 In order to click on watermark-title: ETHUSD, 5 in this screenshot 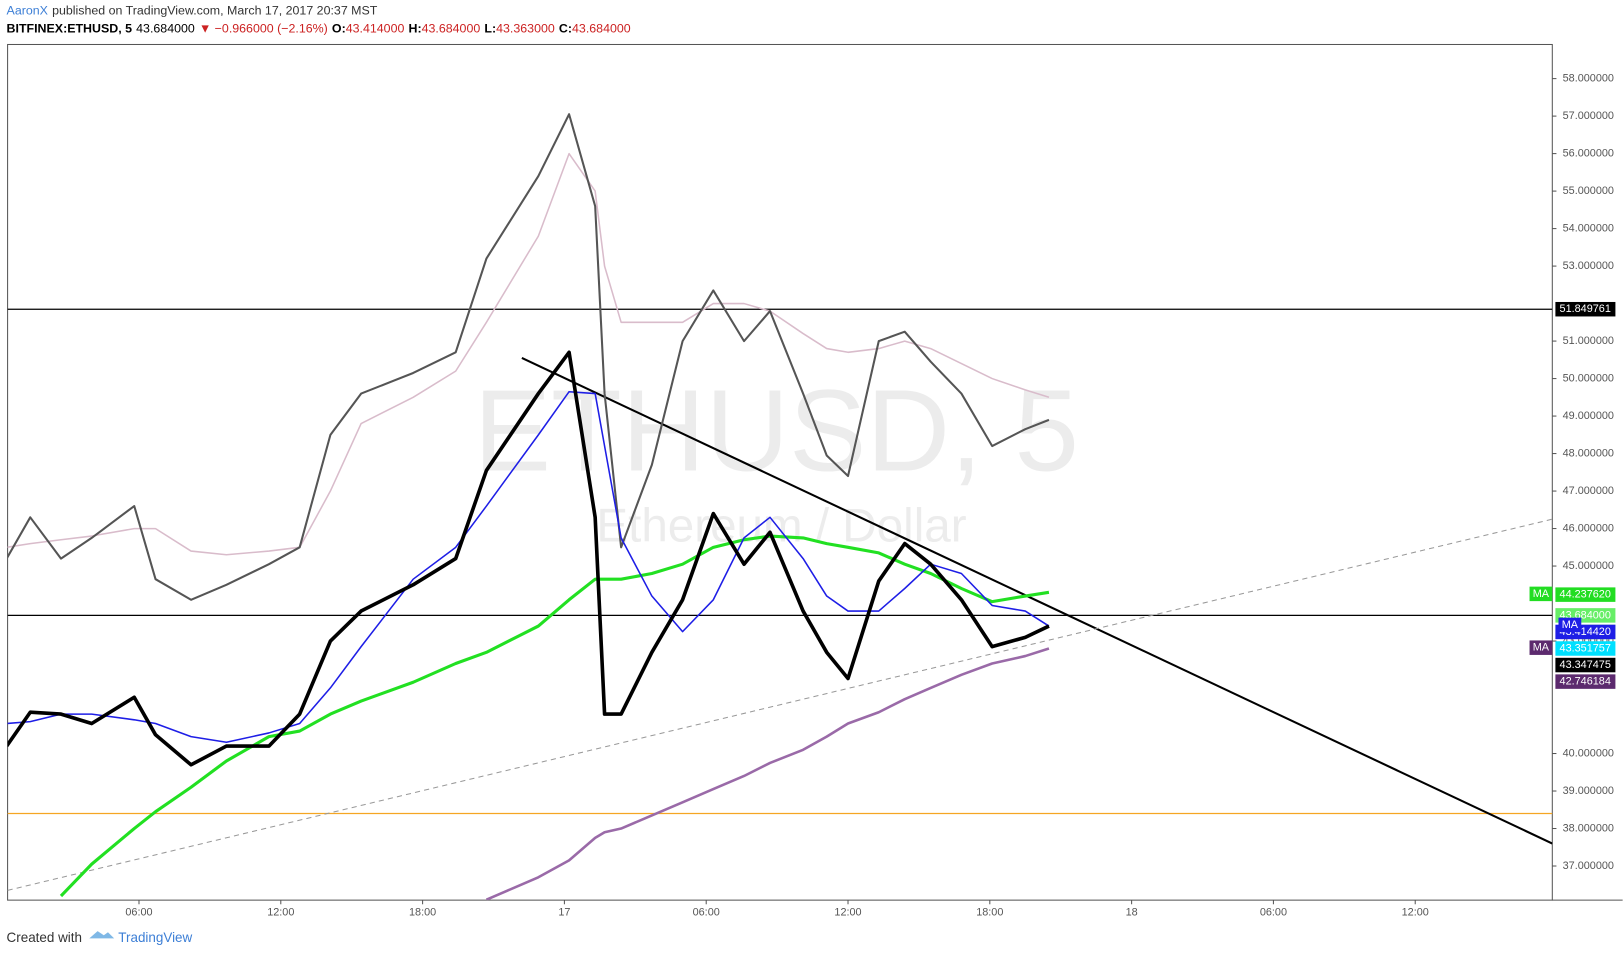, I will do `click(776, 430)`.